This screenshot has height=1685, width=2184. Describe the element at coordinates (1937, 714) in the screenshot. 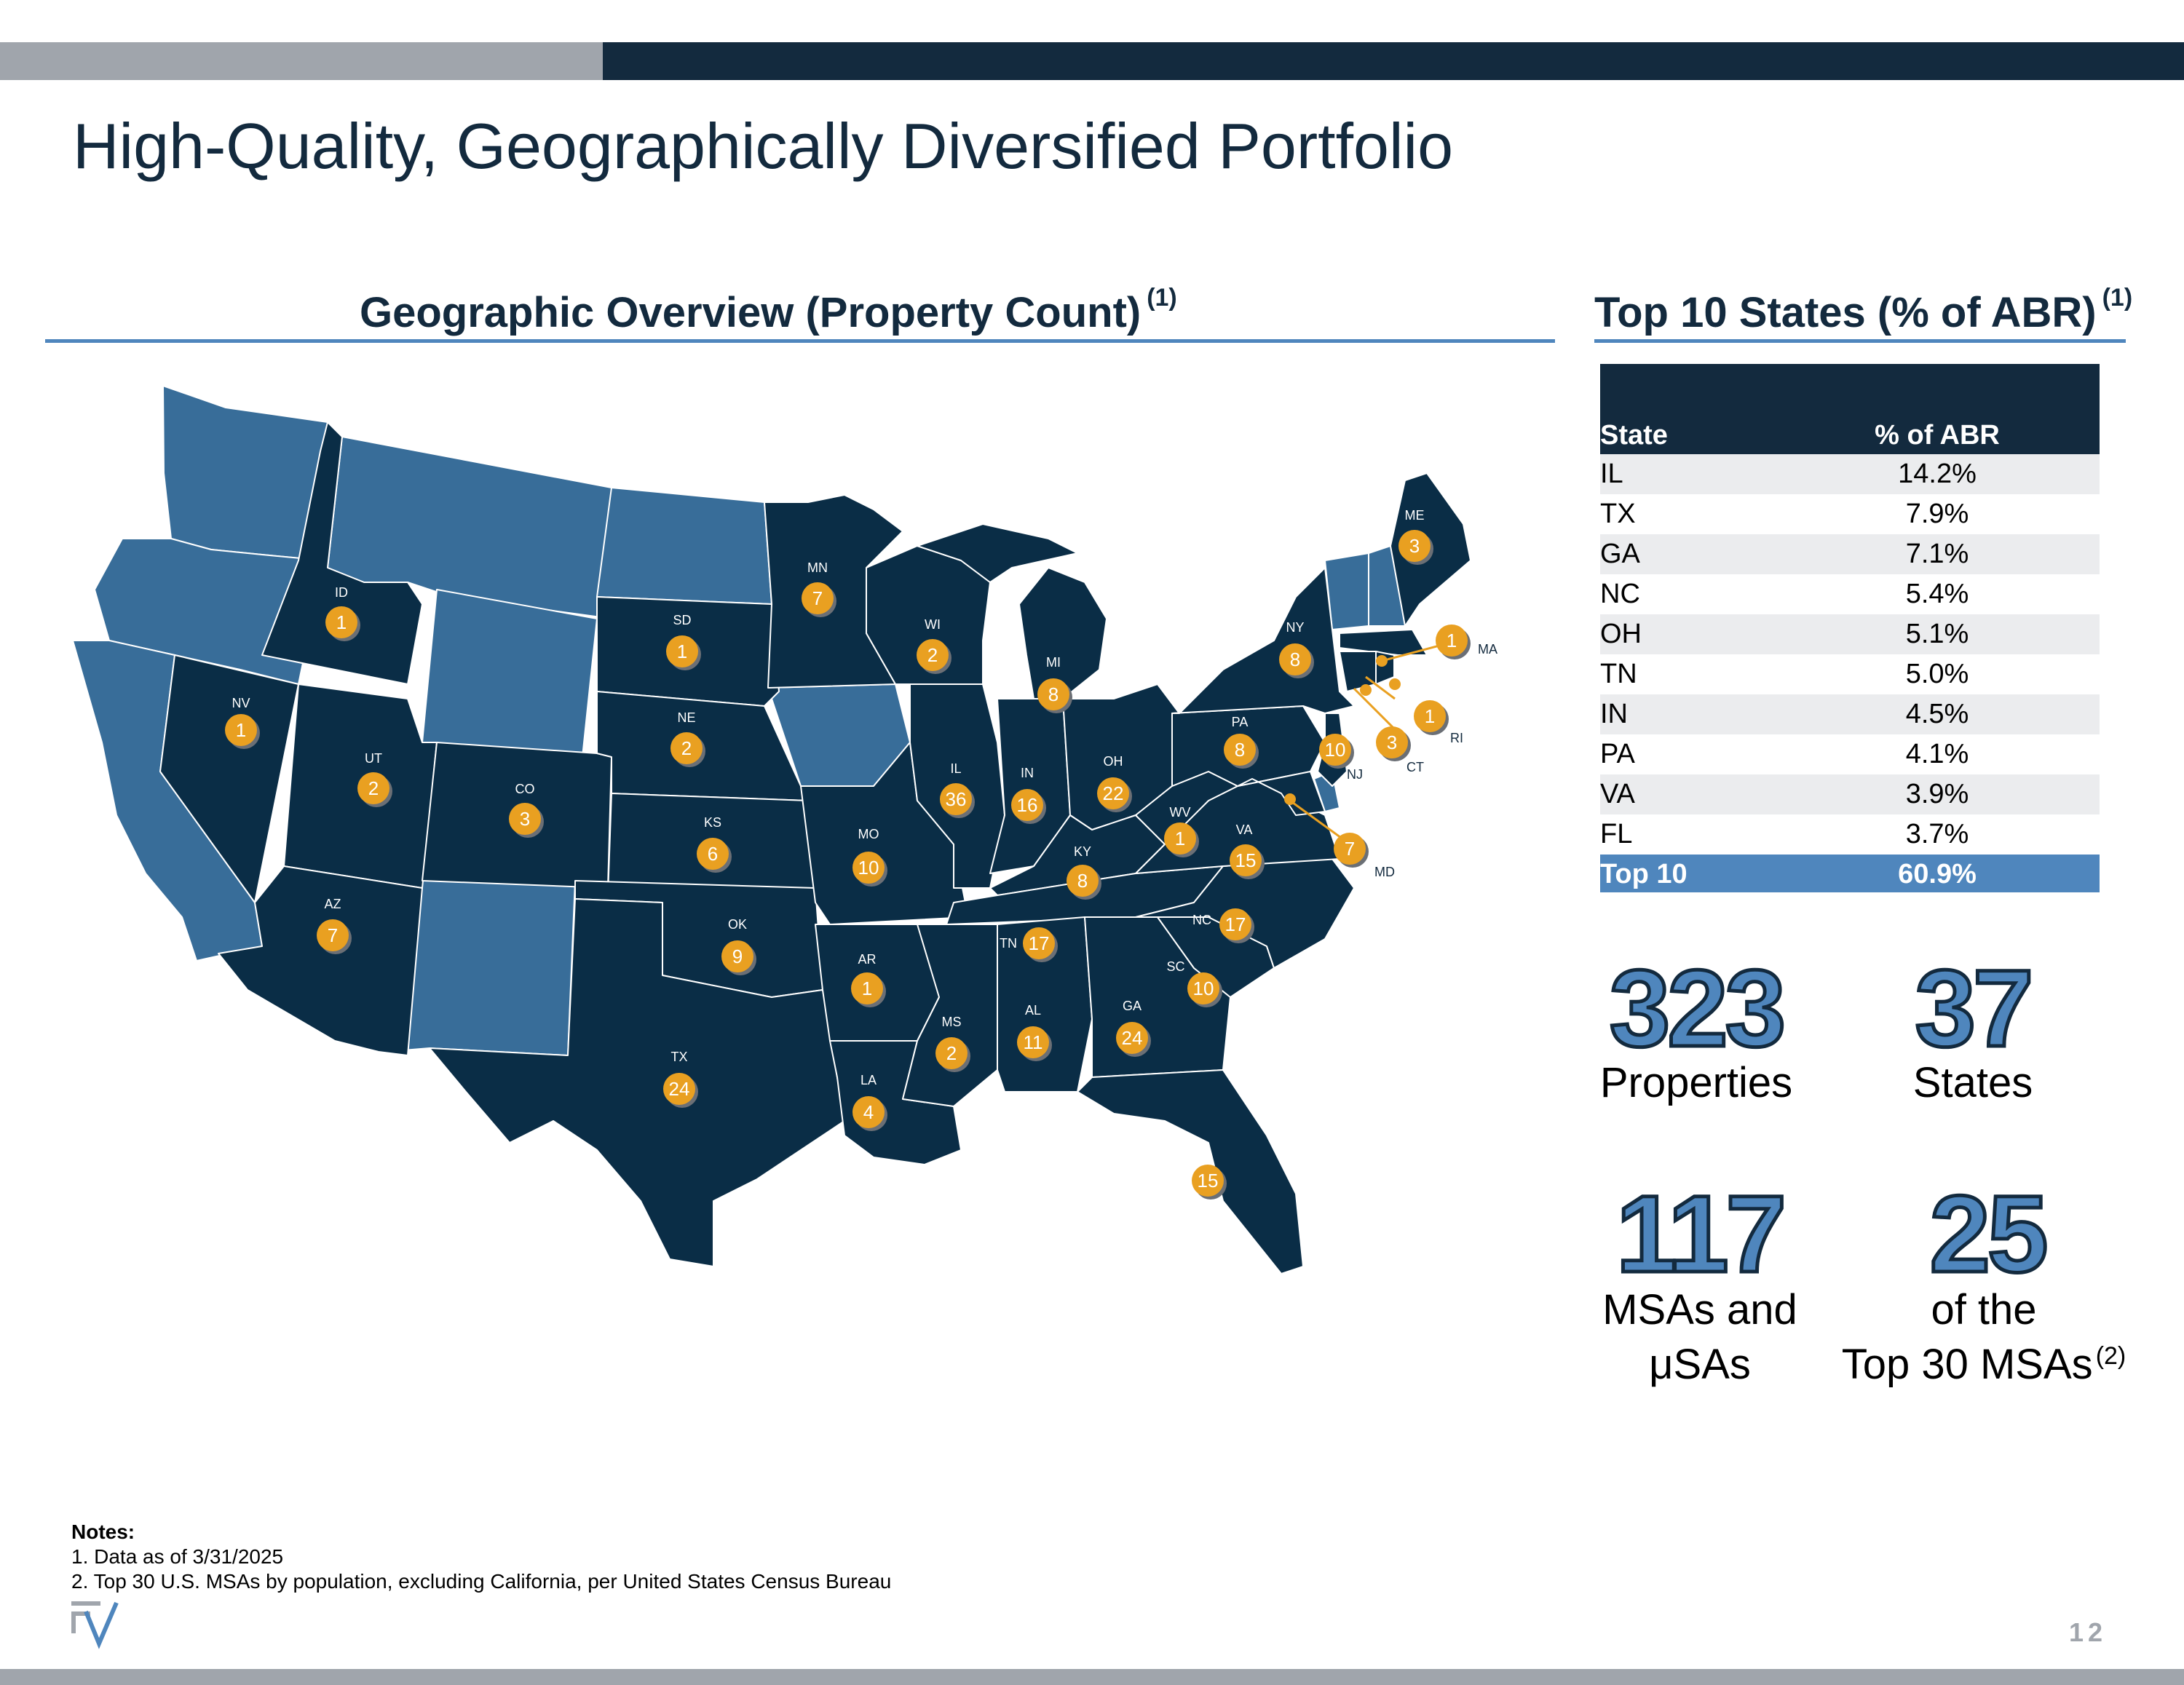

I see `row-pct: 4.5%` at that location.